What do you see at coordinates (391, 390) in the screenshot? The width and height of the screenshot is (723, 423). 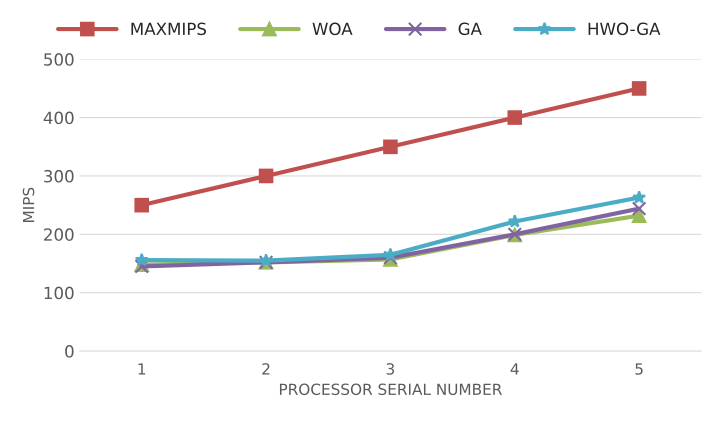 I see `x-axis-title: PROCESSOR SERIAL NUMBER` at bounding box center [391, 390].